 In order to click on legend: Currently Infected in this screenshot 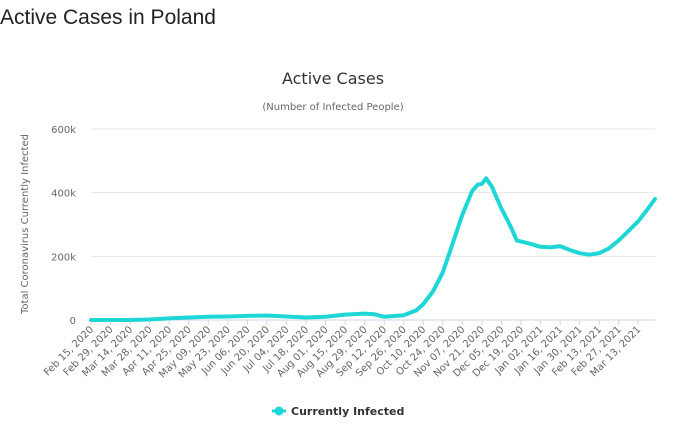, I will do `click(338, 411)`.